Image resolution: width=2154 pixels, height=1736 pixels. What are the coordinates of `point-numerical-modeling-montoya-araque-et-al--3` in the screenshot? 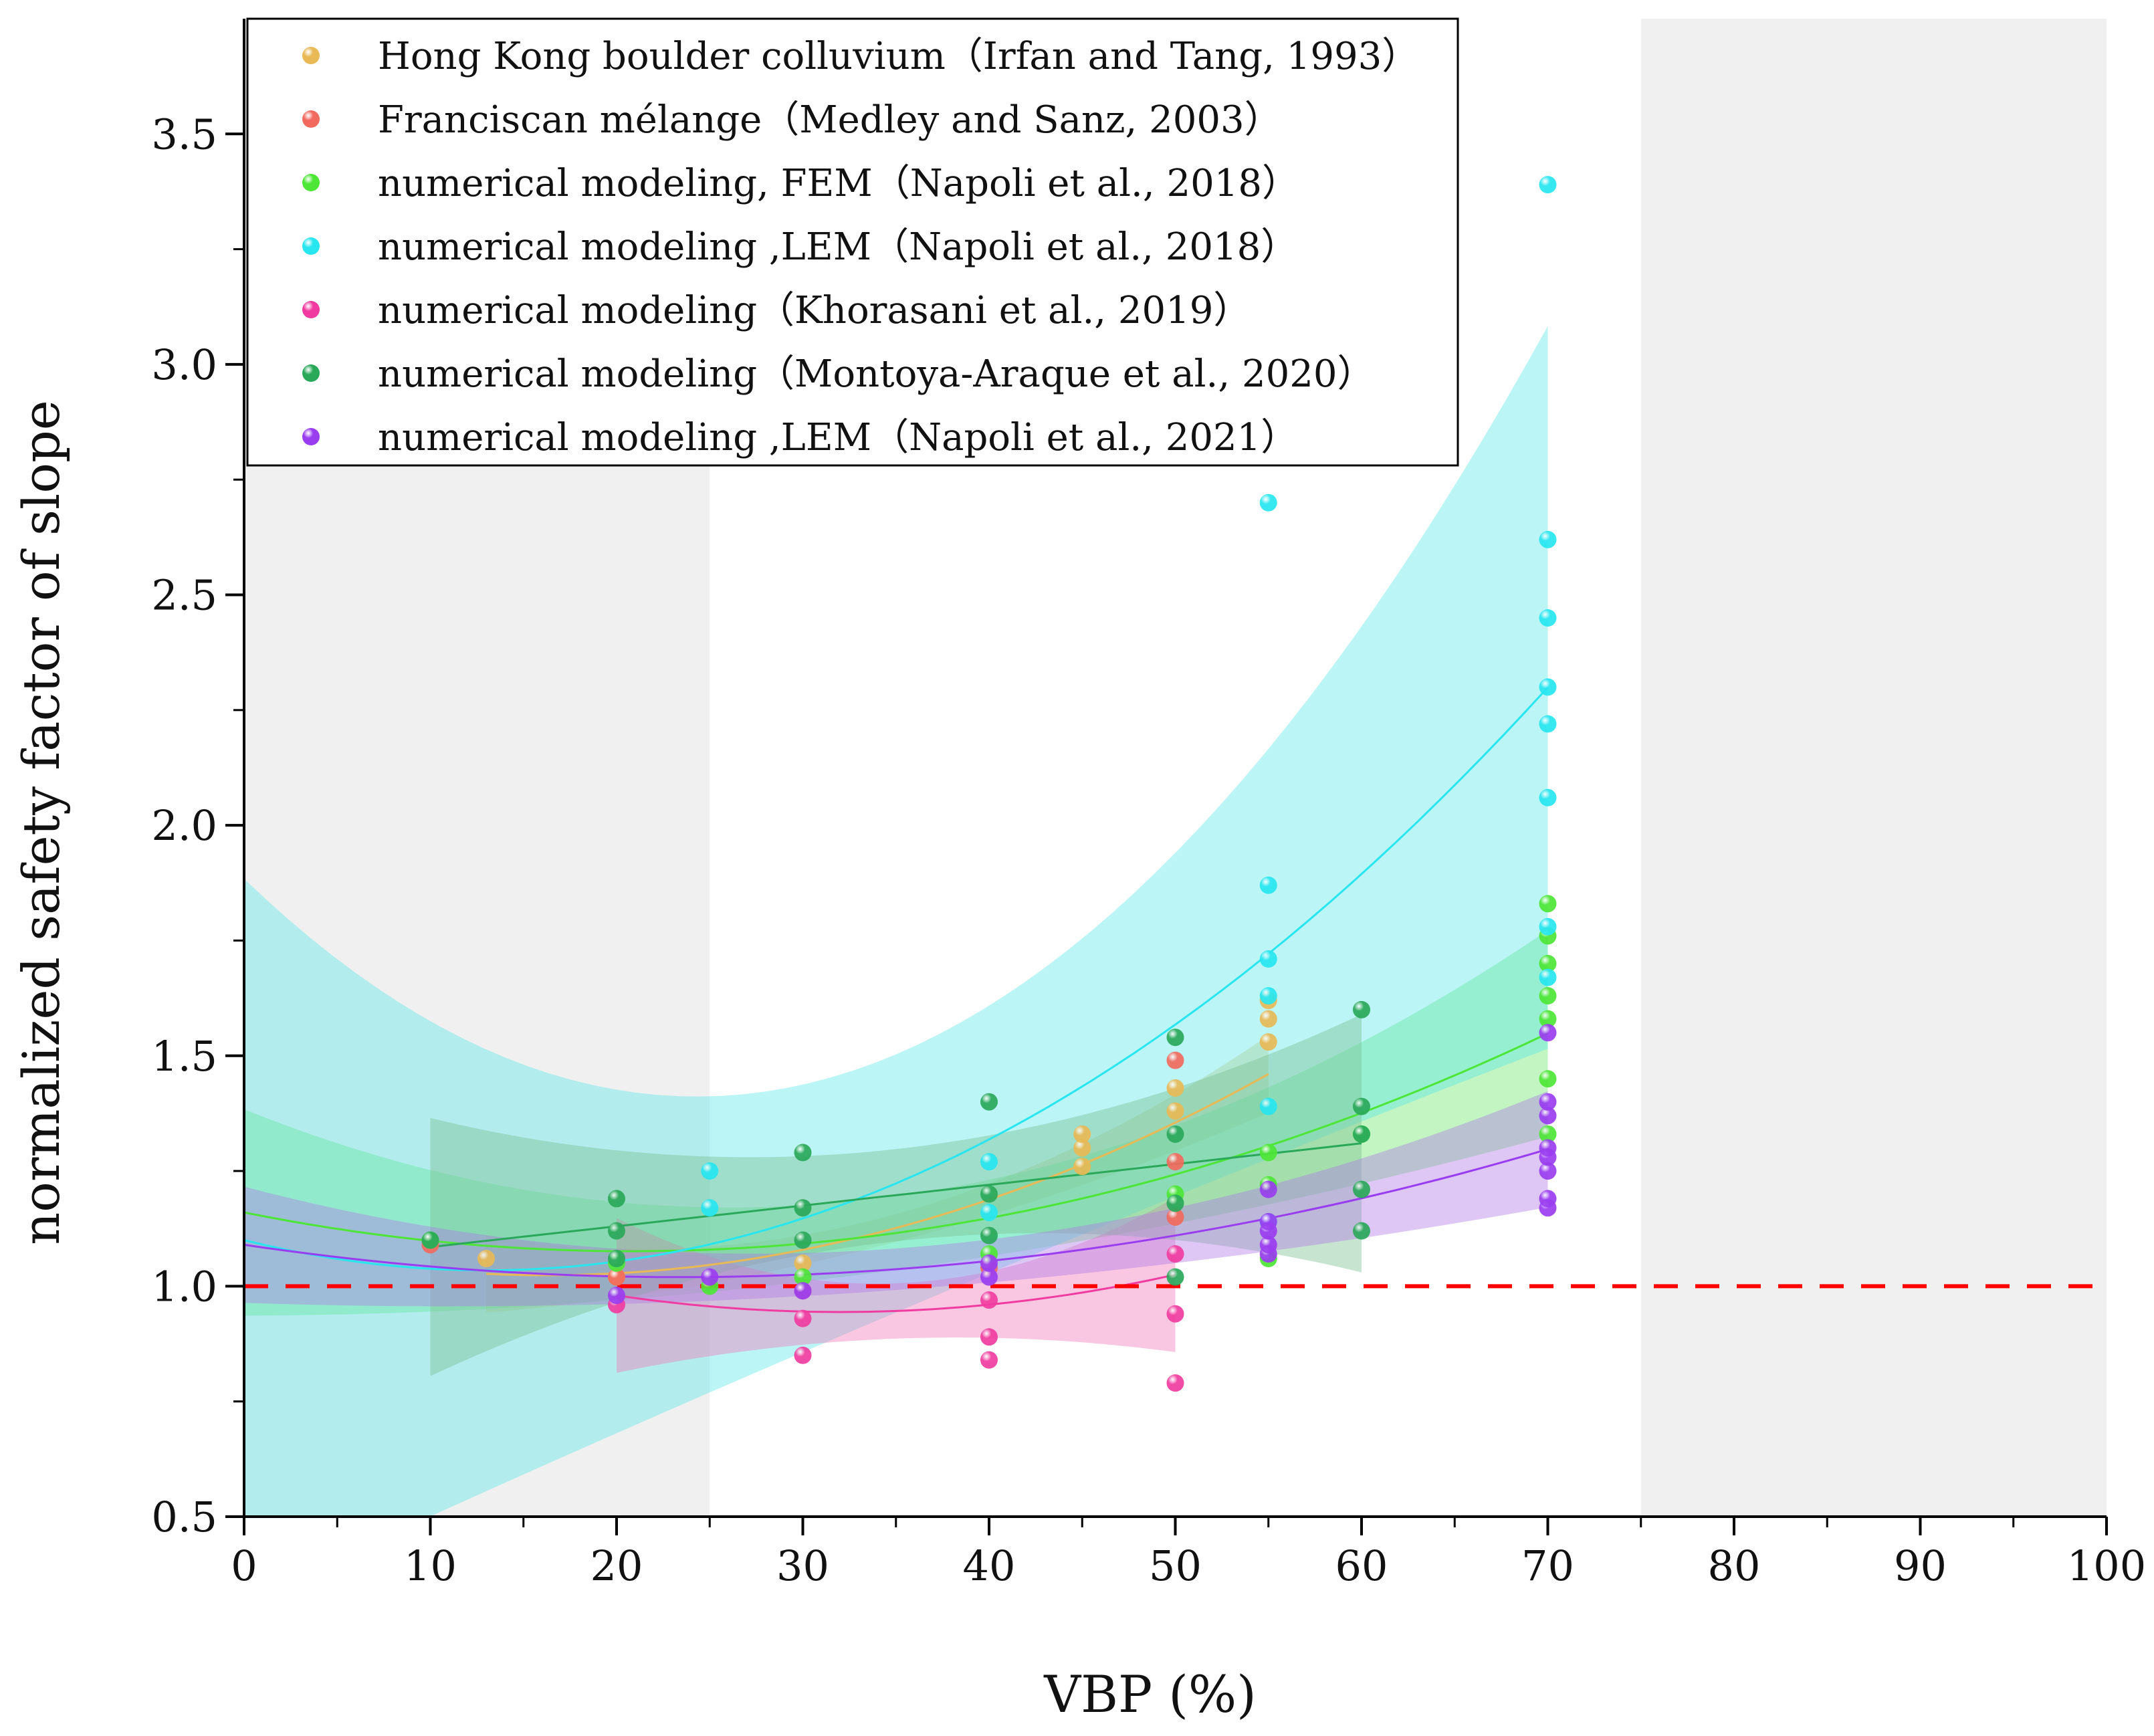 It's located at (616, 1259).